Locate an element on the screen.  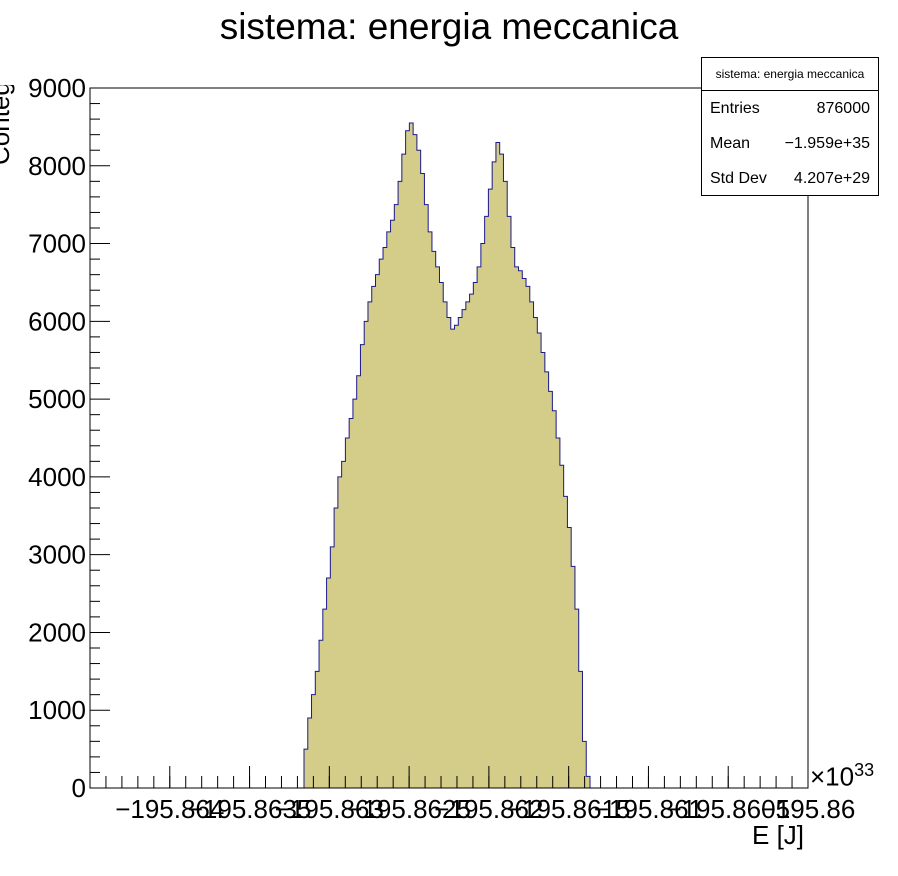
y-tick-label: 3000 is located at coordinates (57, 555).